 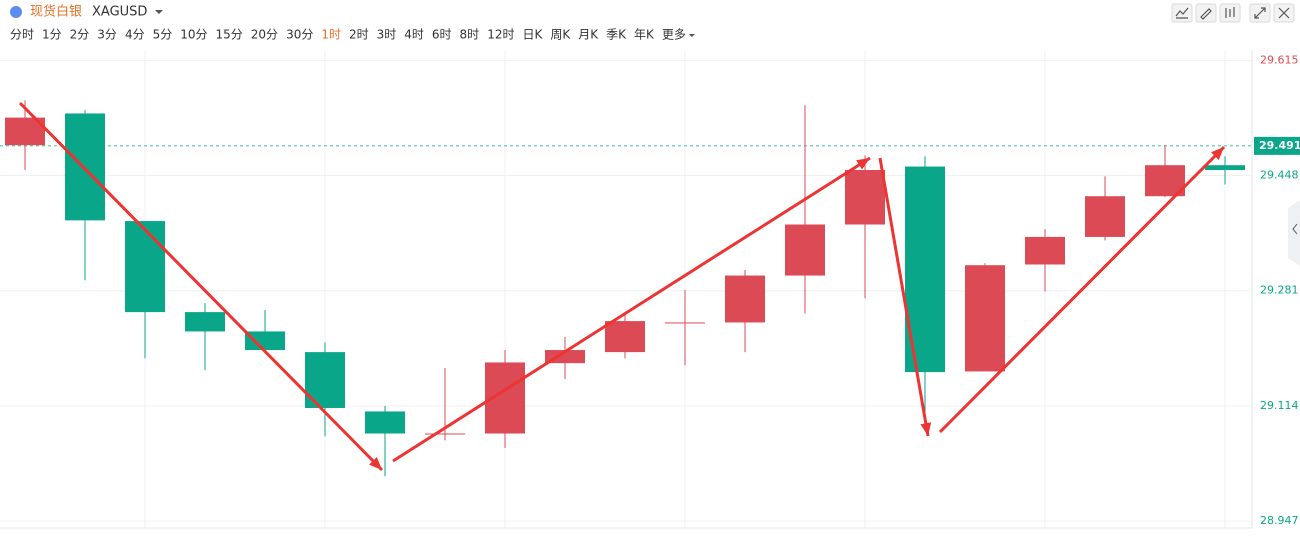 What do you see at coordinates (16, 12) in the screenshot?
I see `instrument-icon` at bounding box center [16, 12].